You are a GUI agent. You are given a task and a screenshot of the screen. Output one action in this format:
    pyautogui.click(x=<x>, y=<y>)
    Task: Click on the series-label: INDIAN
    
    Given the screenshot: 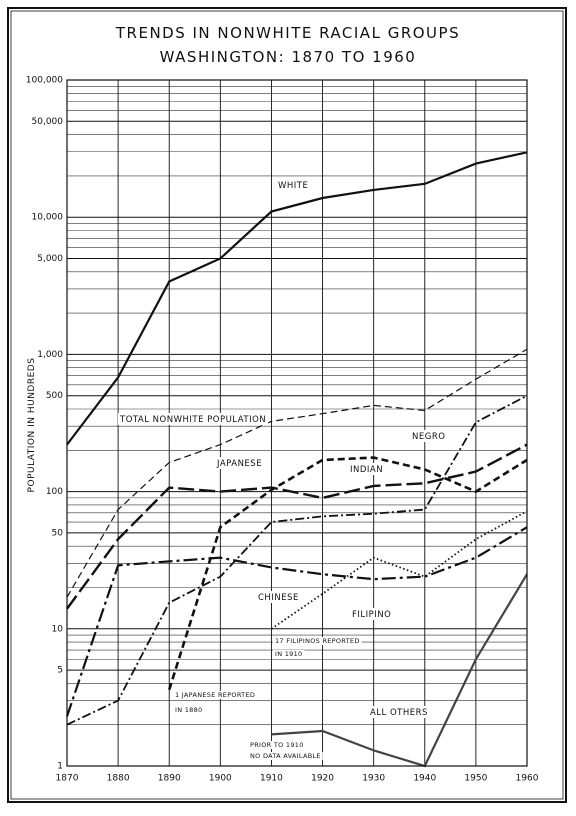 What is the action you would take?
    pyautogui.click(x=366, y=470)
    